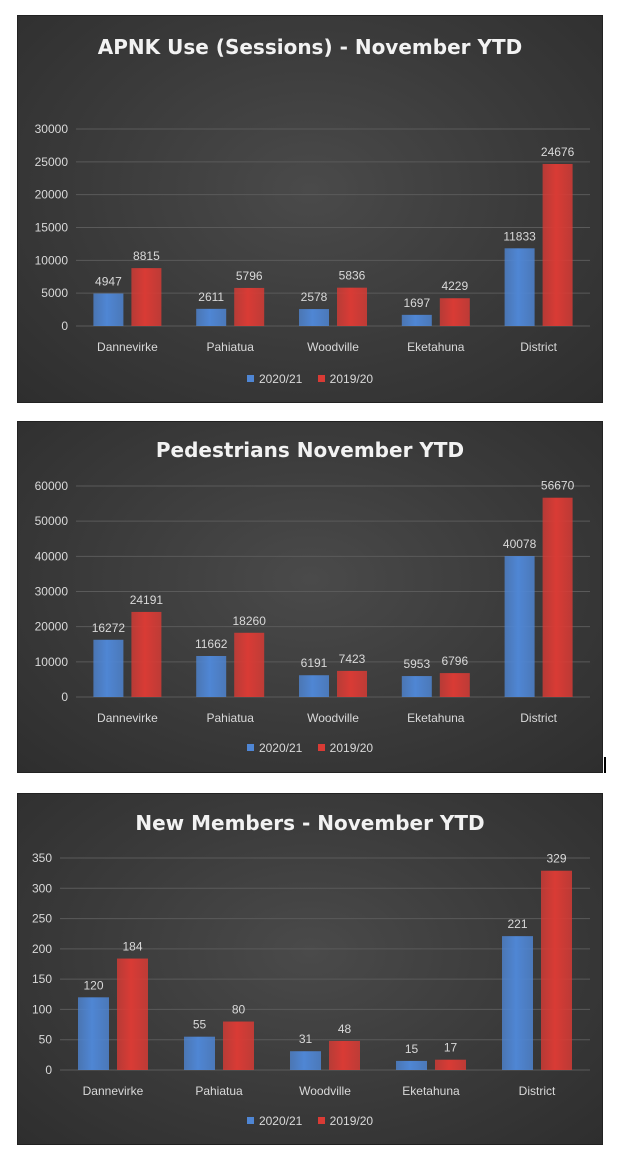 Image resolution: width=620 pixels, height=1174 pixels. Describe the element at coordinates (42, 919) in the screenshot. I see `y-tick-label: 250` at that location.